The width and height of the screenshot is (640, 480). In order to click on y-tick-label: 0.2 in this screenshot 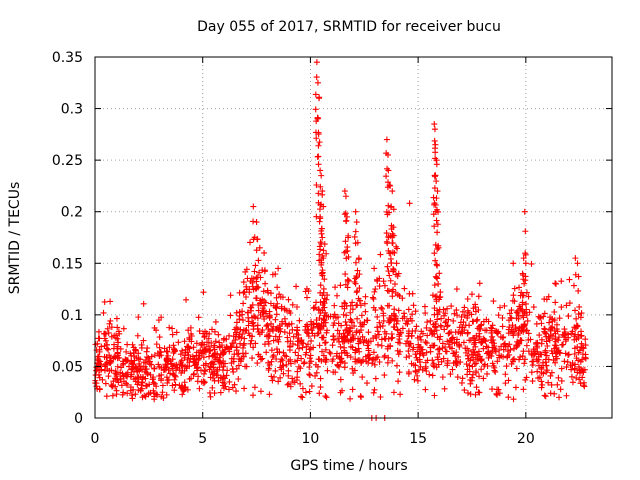, I will do `click(72, 213)`.